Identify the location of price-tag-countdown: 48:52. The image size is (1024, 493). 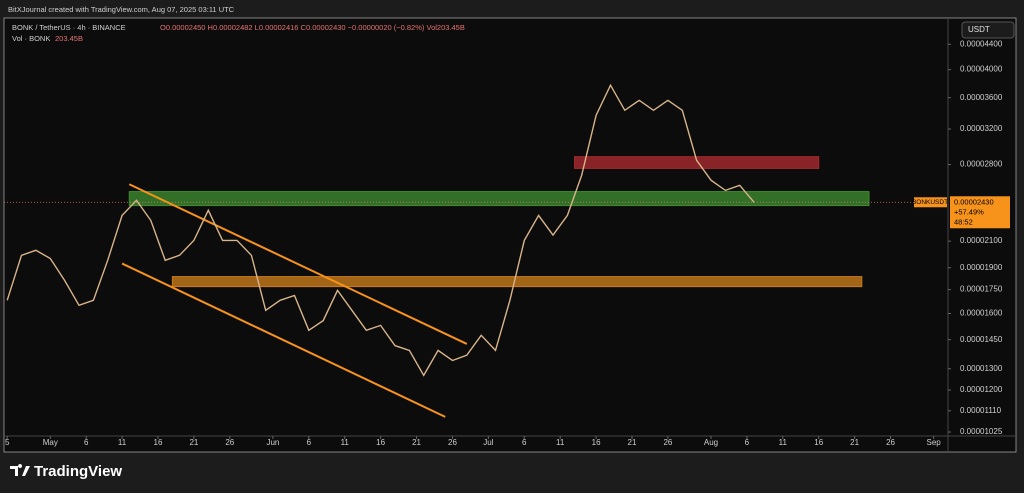
(963, 221).